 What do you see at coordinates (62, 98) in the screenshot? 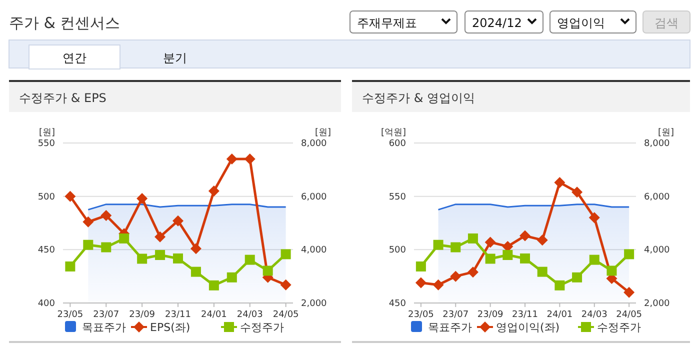
I see `chart-title: 수정주가 & EPS` at bounding box center [62, 98].